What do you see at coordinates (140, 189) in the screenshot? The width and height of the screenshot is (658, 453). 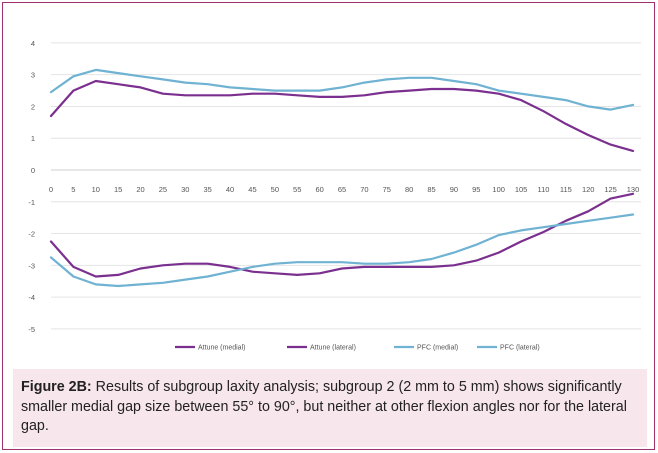 I see `x-tick-label: 20` at bounding box center [140, 189].